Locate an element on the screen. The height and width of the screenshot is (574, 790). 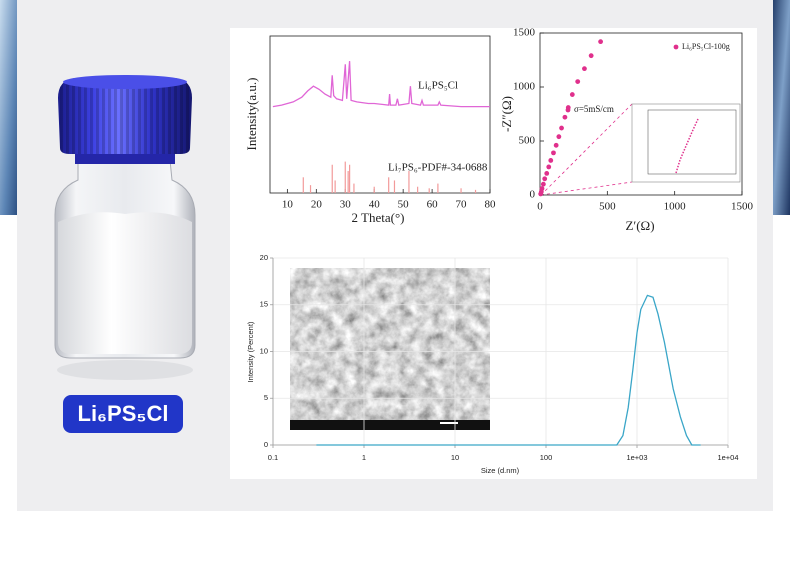
reference-name: Li₇PS₆-PDF#-34-0688 is located at coordinates (438, 168).